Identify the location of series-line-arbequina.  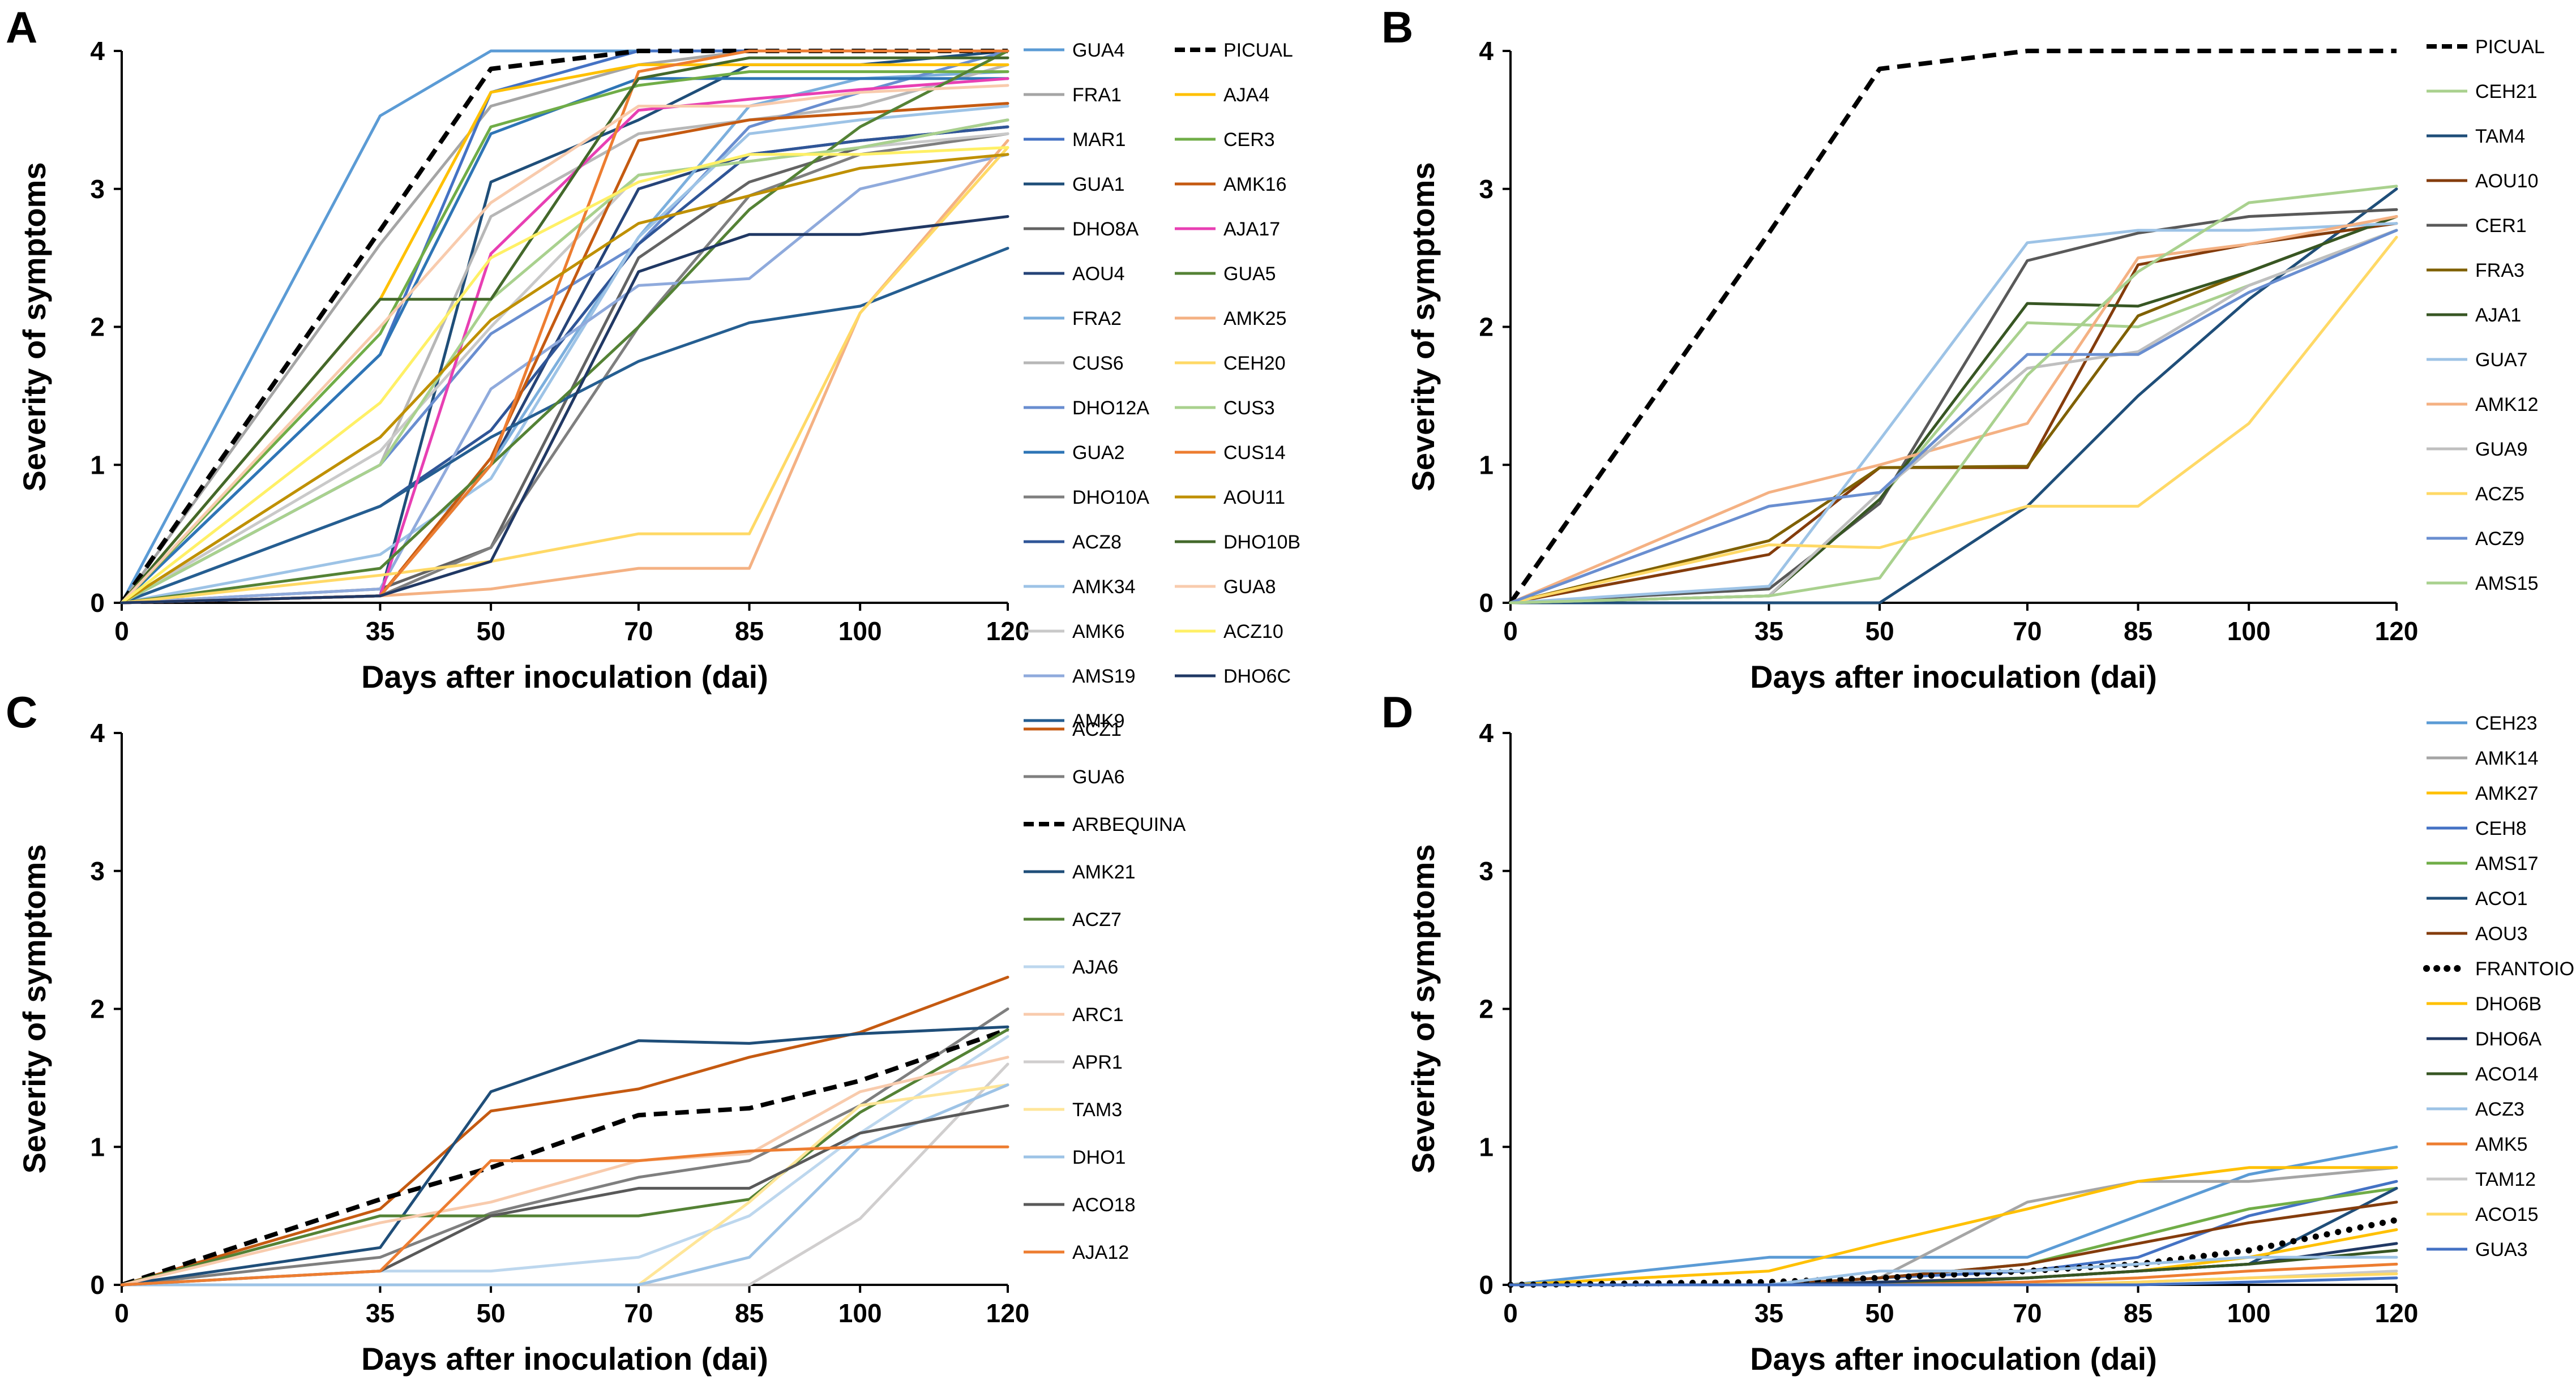
(565, 1157).